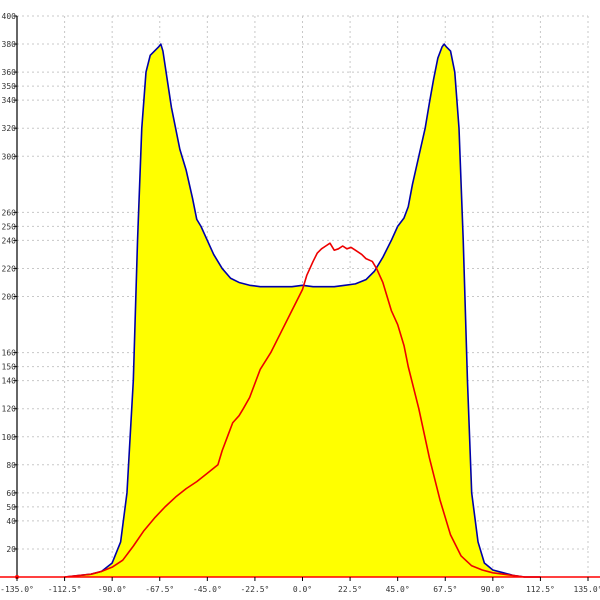  I want to click on y-tick-label: 50, so click(11, 507).